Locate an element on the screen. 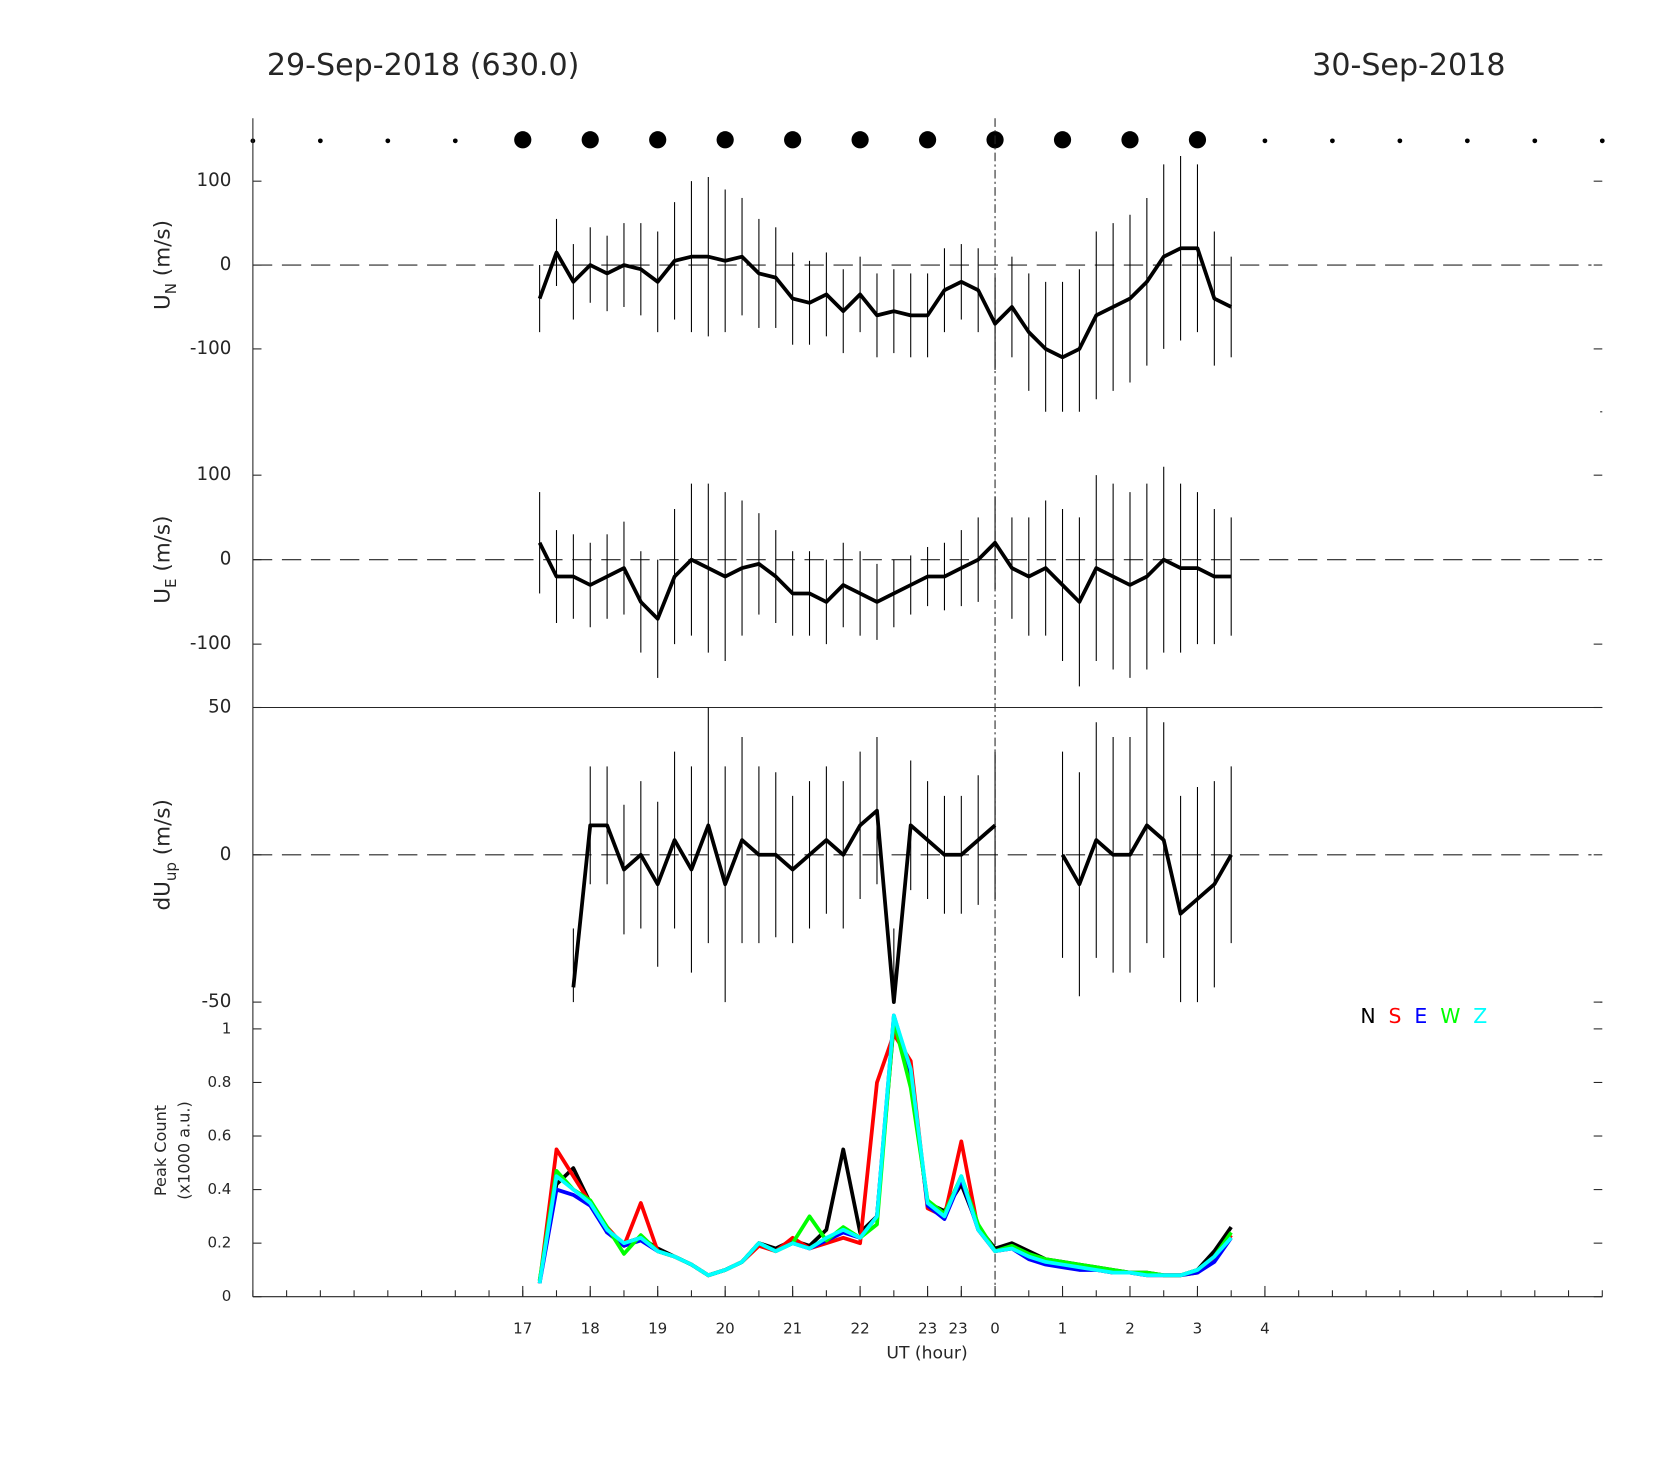  y-axis-label: Peak Count is located at coordinates (160, 1150).